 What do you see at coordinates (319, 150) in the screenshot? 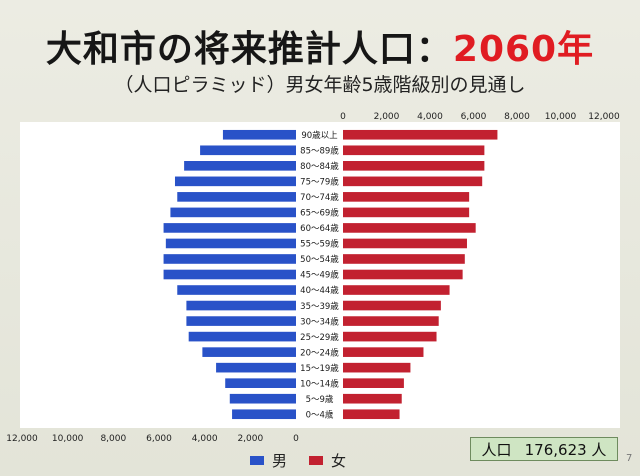
I see `age-category-label: 85～89歳` at bounding box center [319, 150].